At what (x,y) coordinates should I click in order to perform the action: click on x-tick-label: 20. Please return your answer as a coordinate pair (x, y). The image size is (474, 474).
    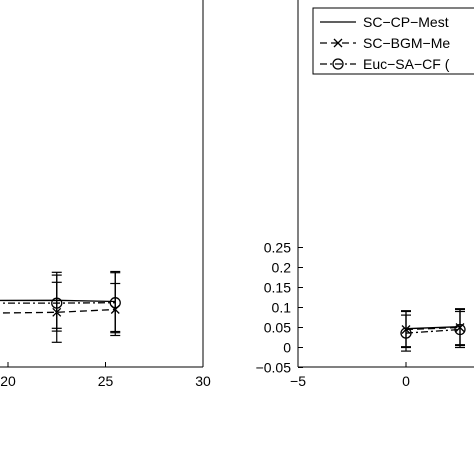
    Looking at the image, I should click on (8, 381).